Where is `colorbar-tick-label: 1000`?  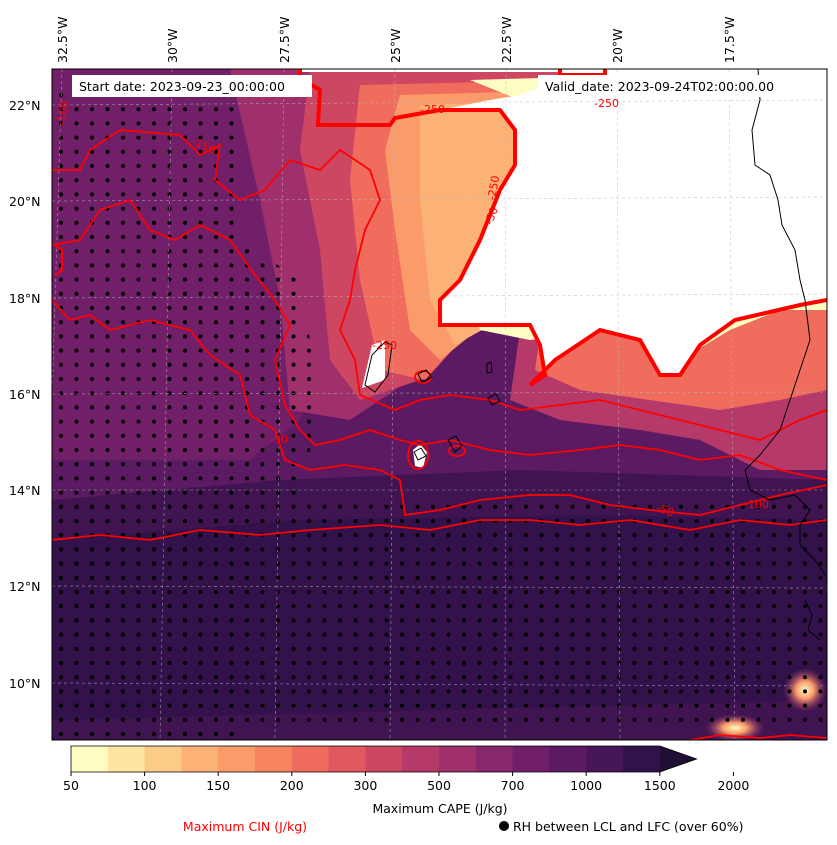
colorbar-tick-label: 1000 is located at coordinates (586, 785).